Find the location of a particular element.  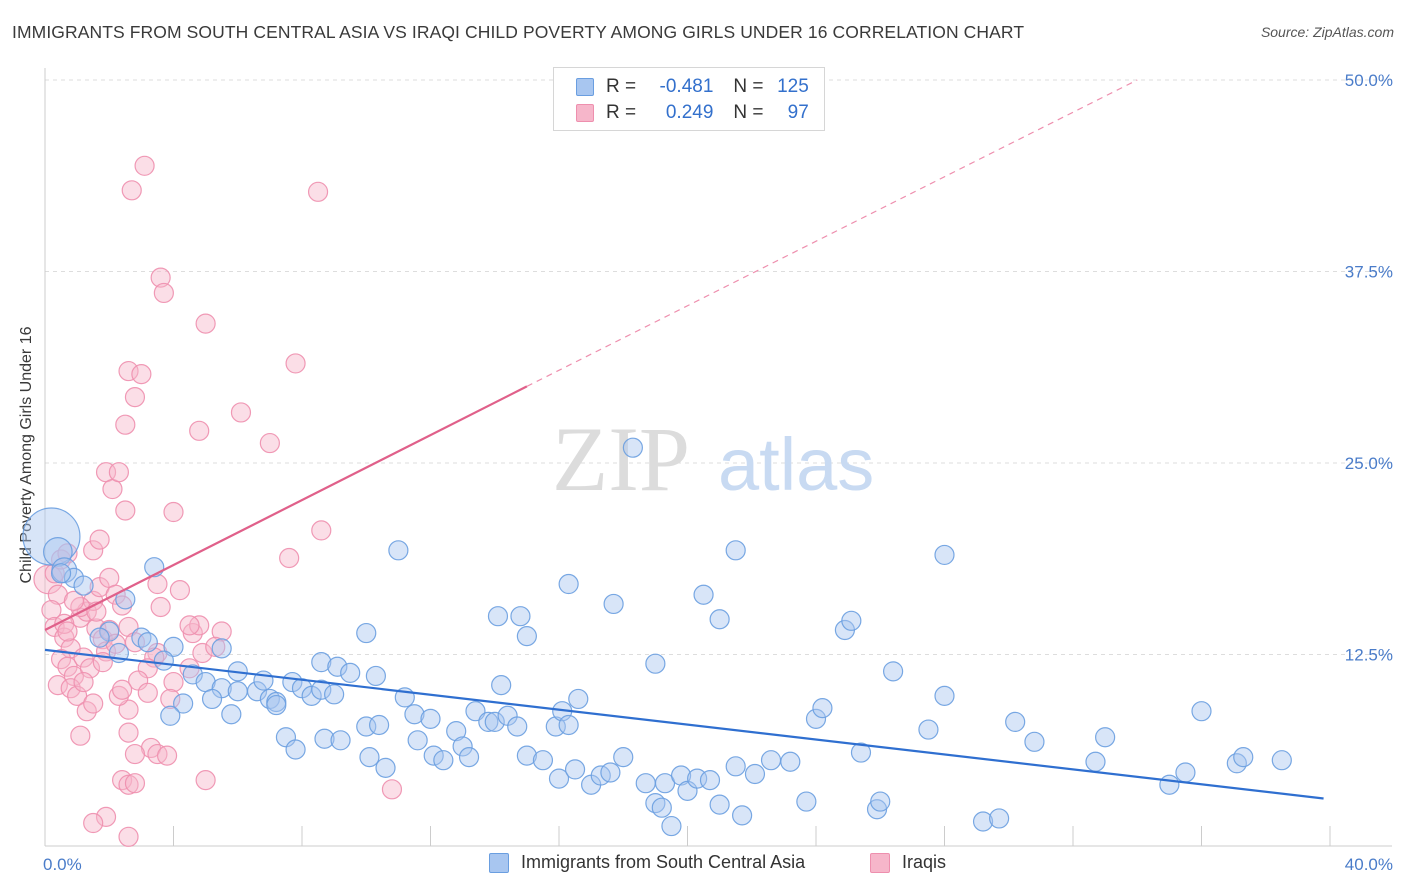

bottom-legend-swatch-blue is located at coordinates (499, 862).